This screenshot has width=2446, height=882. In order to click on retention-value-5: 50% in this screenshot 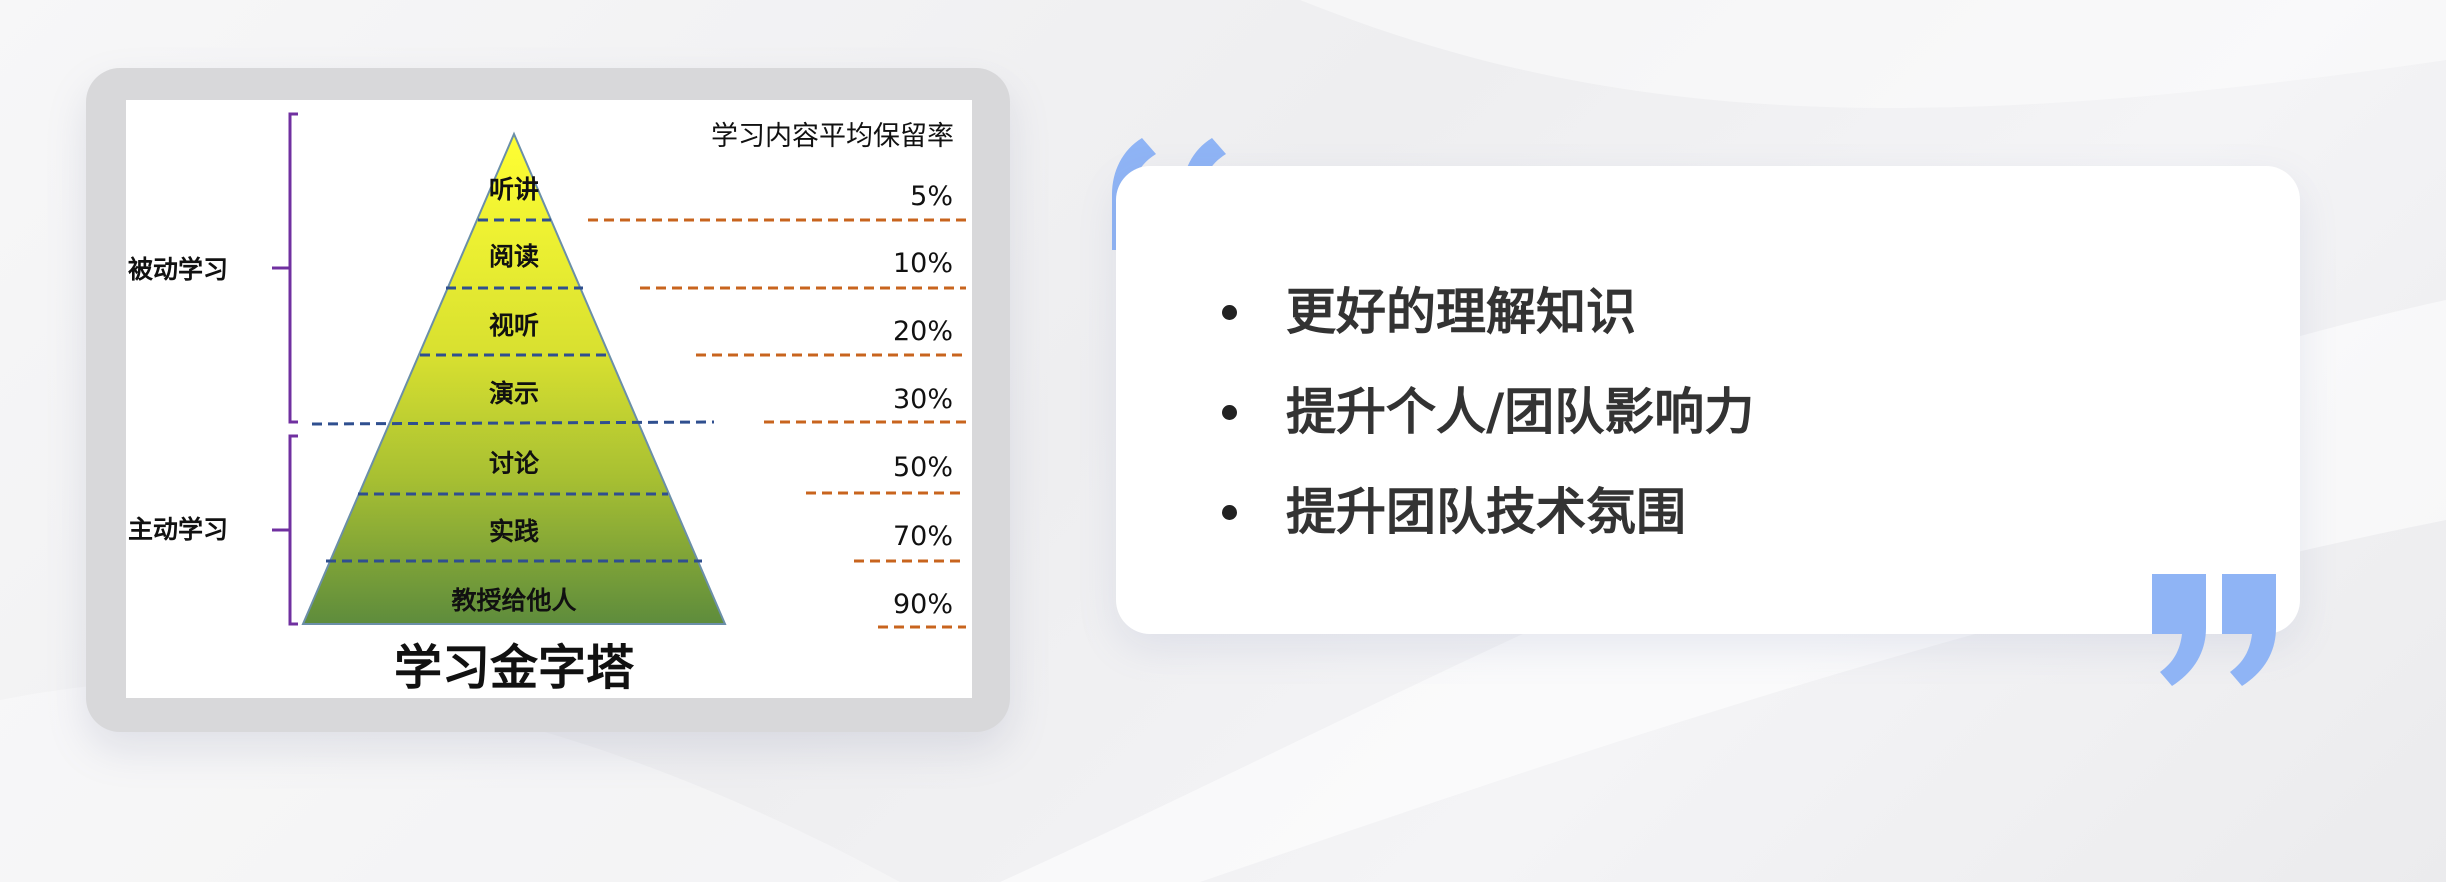, I will do `click(923, 467)`.